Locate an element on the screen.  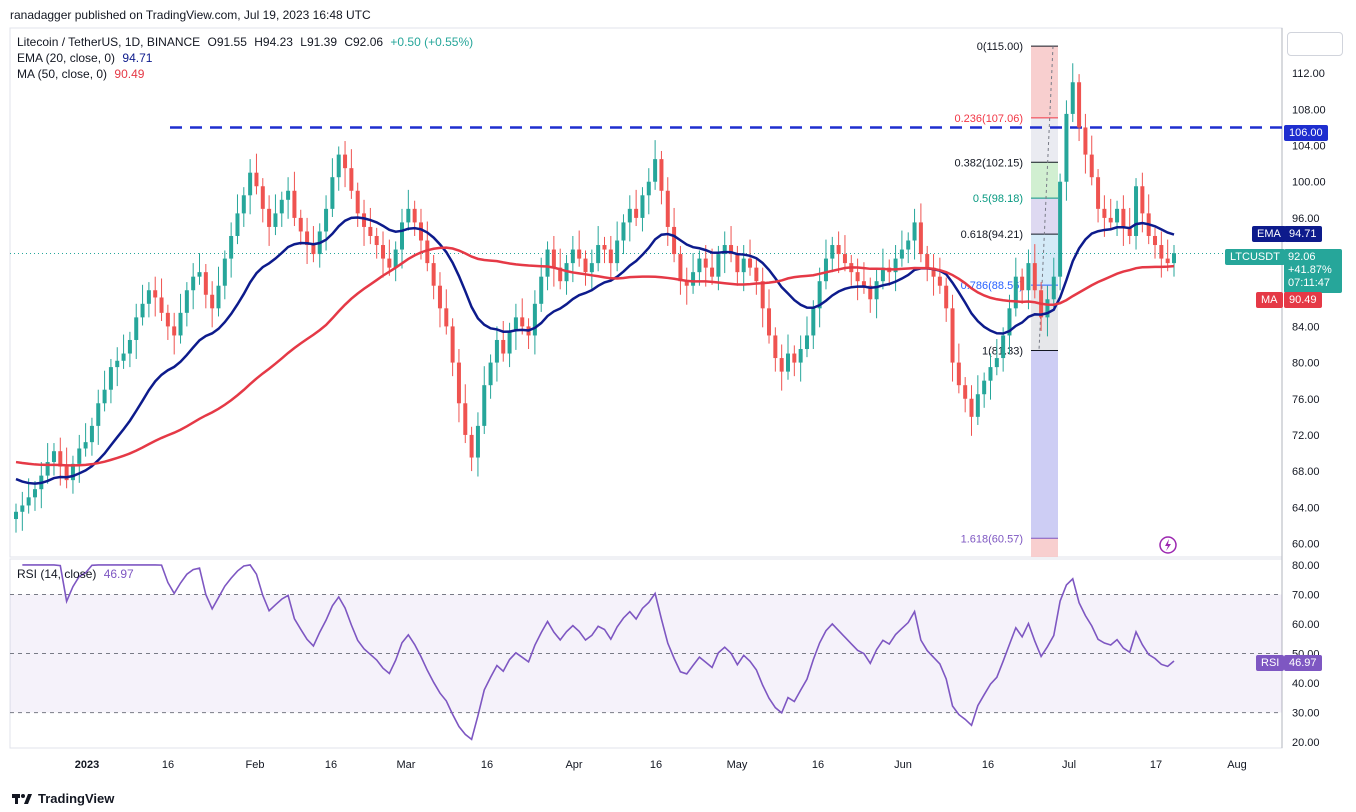
price-tick-label: 96.00 is located at coordinates (1306, 219).